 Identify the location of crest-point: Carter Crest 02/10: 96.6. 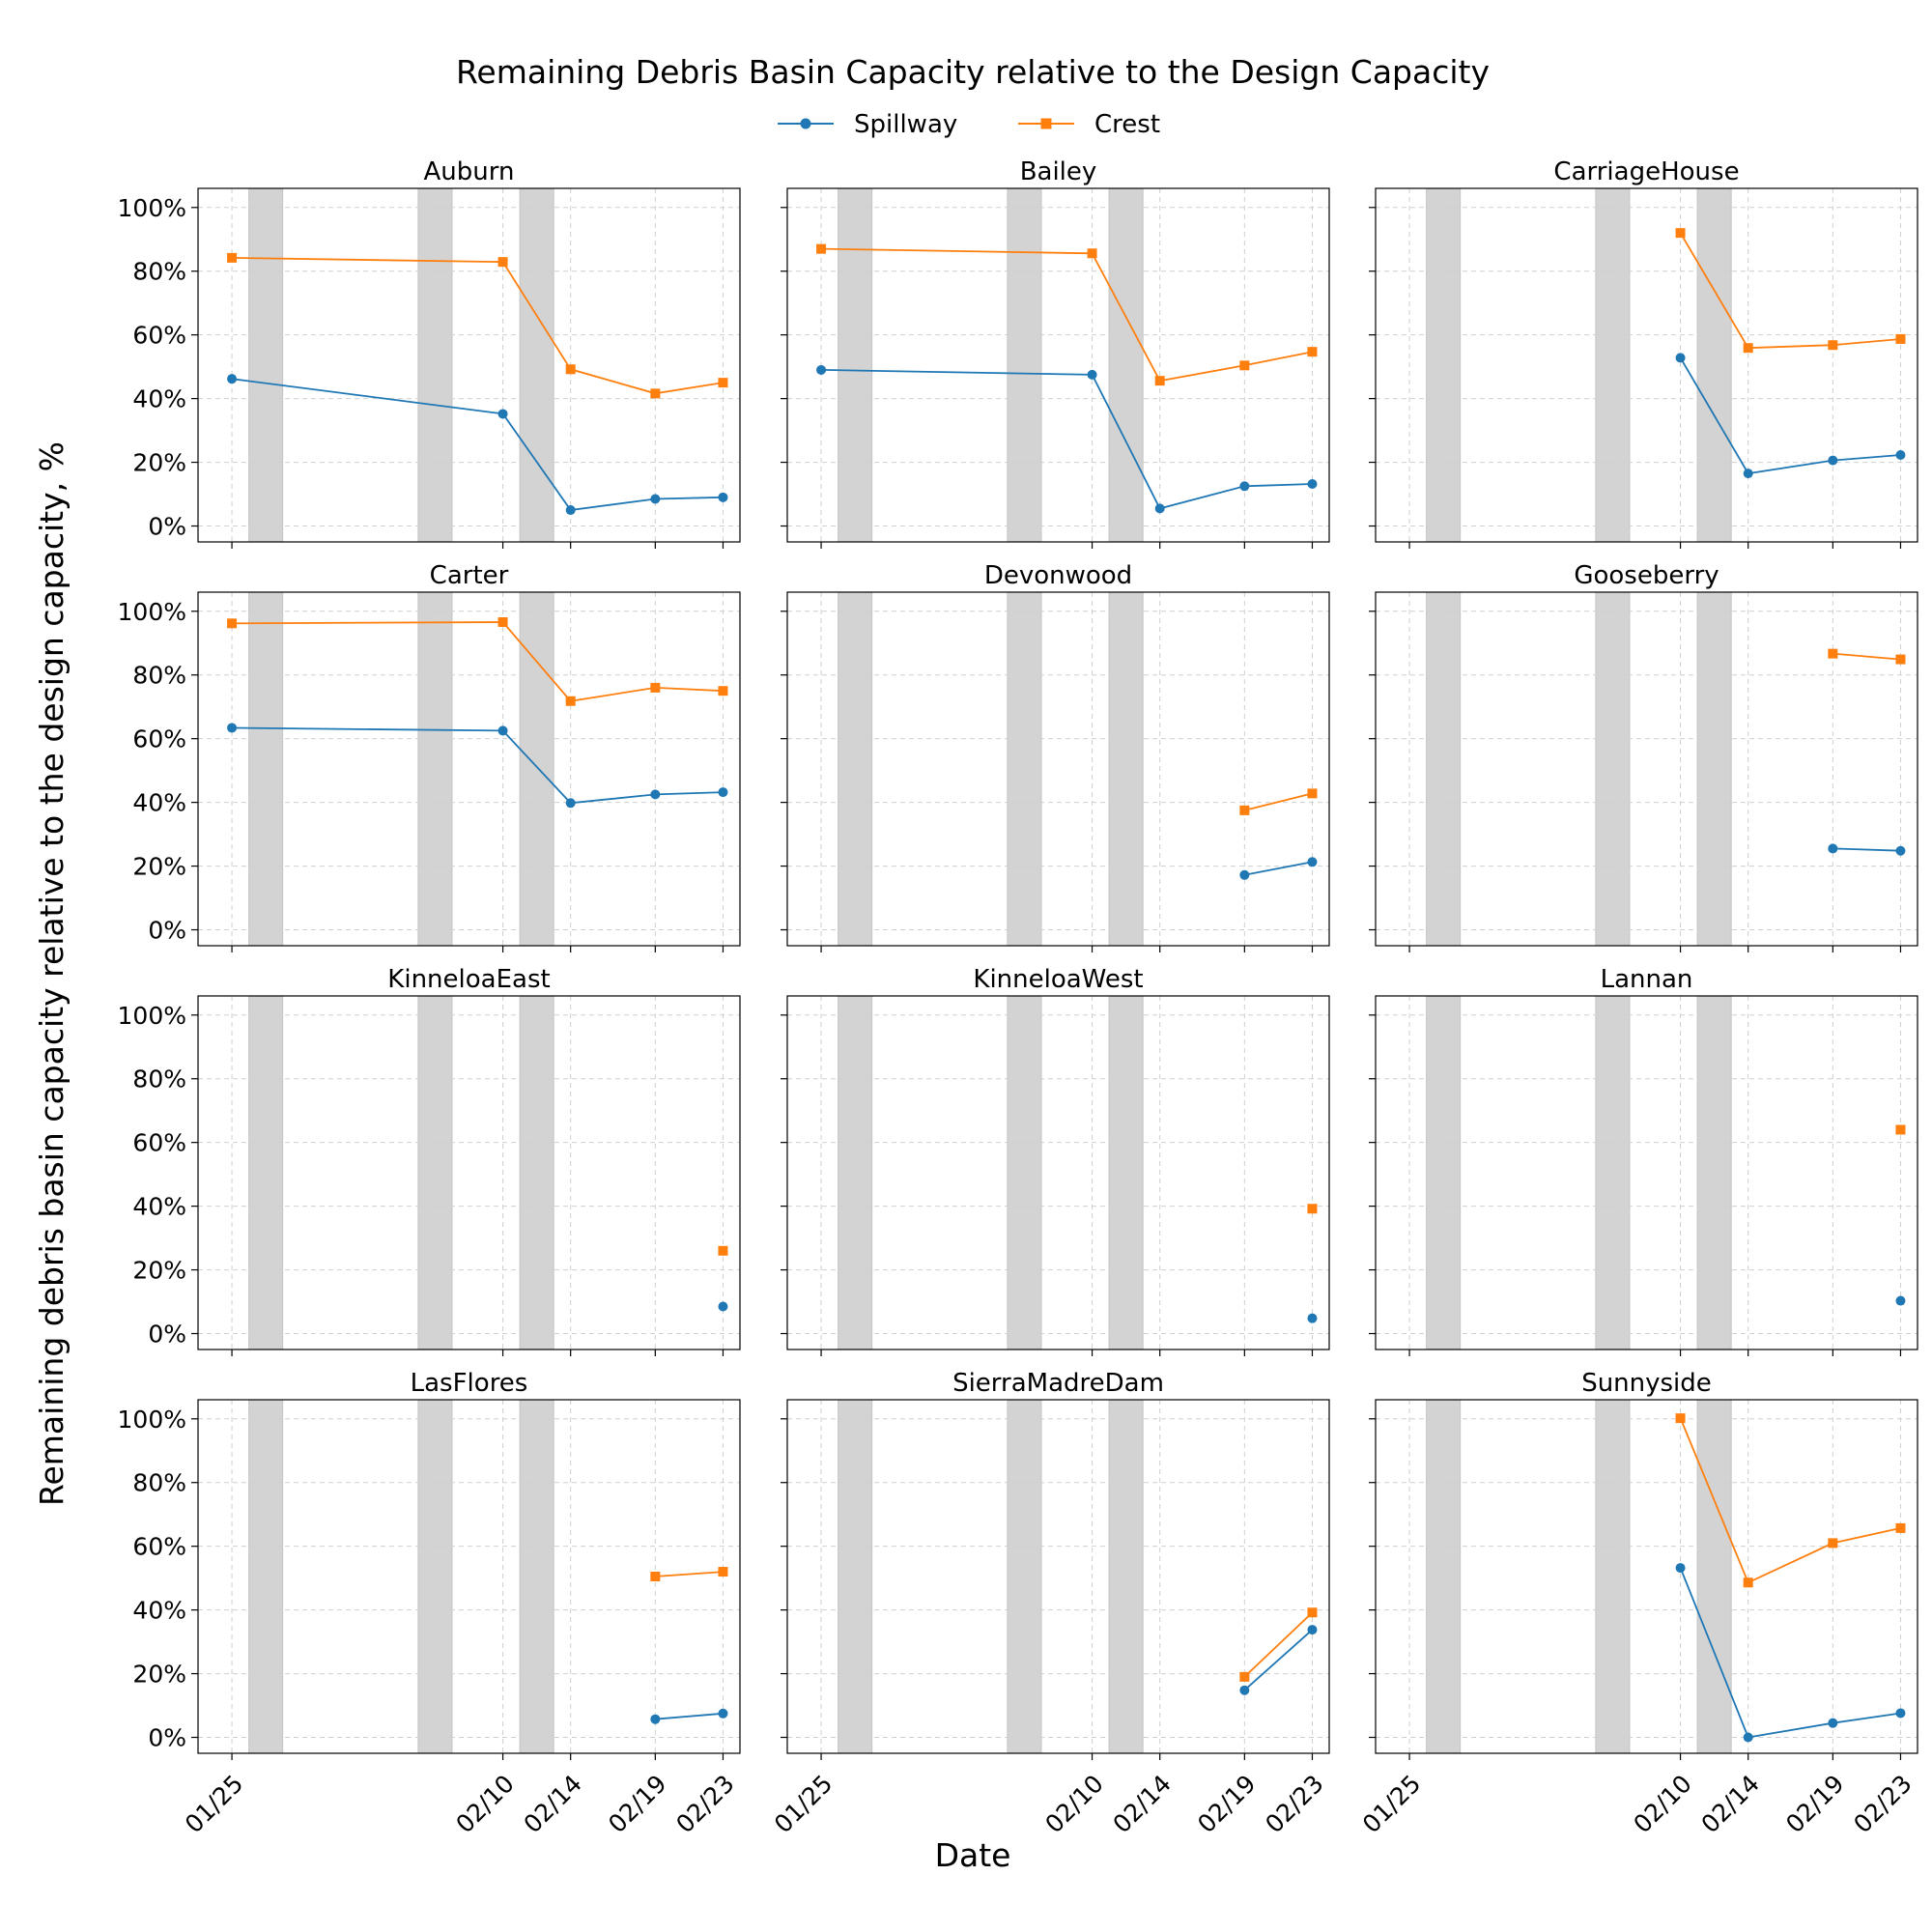
(502, 621).